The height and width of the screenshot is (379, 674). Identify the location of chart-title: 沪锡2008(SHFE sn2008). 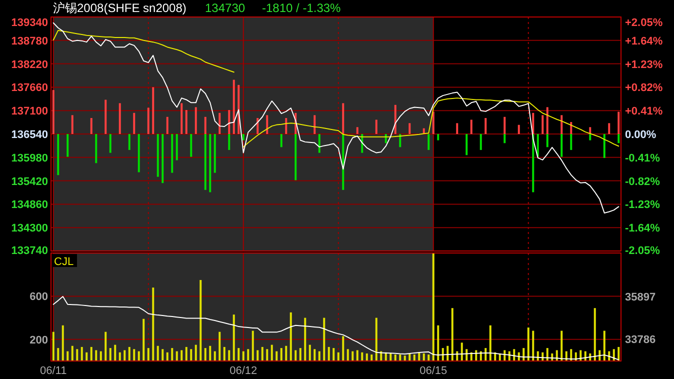
(119, 8).